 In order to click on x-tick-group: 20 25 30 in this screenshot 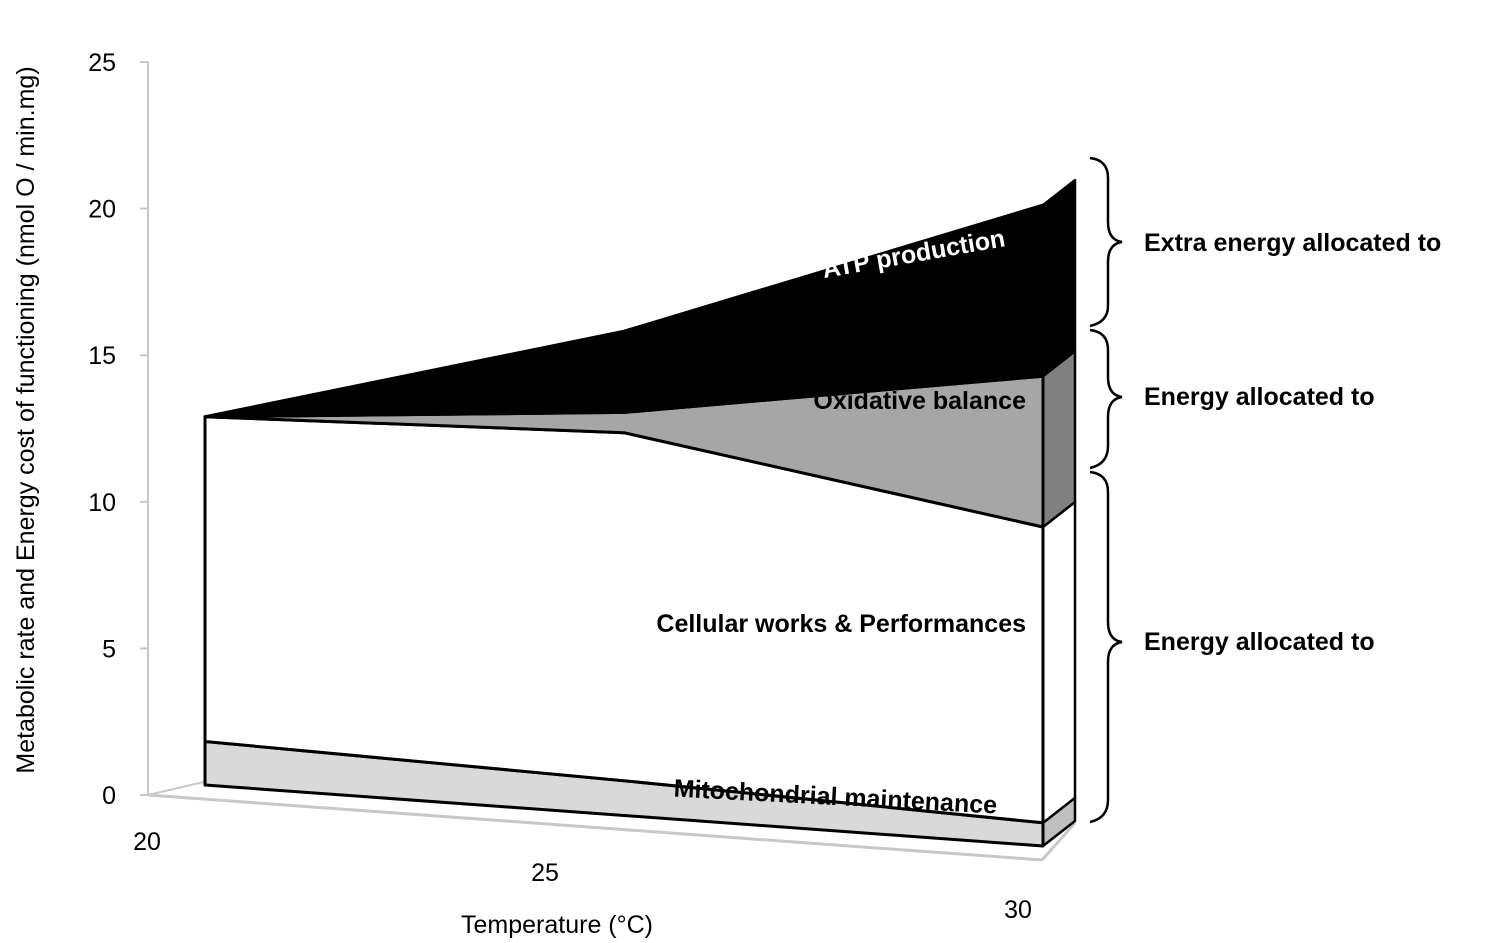, I will do `click(582, 876)`.